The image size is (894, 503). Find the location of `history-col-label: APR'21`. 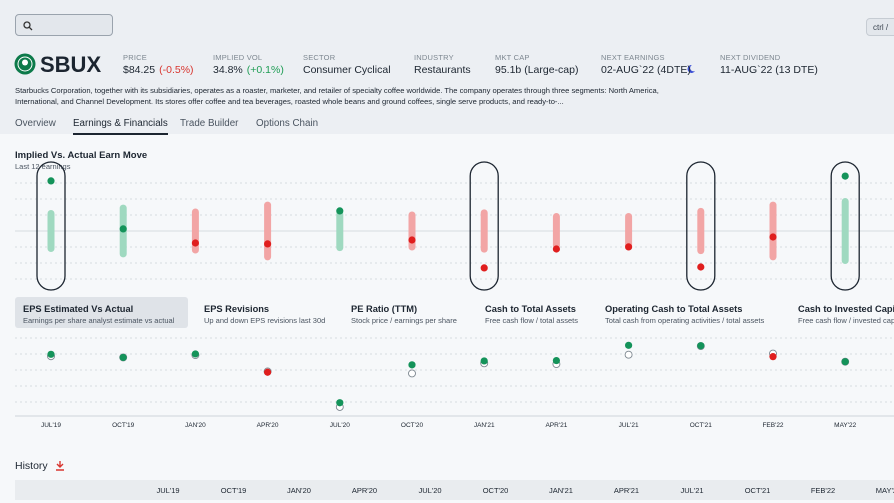

history-col-label: APR'21 is located at coordinates (626, 490).